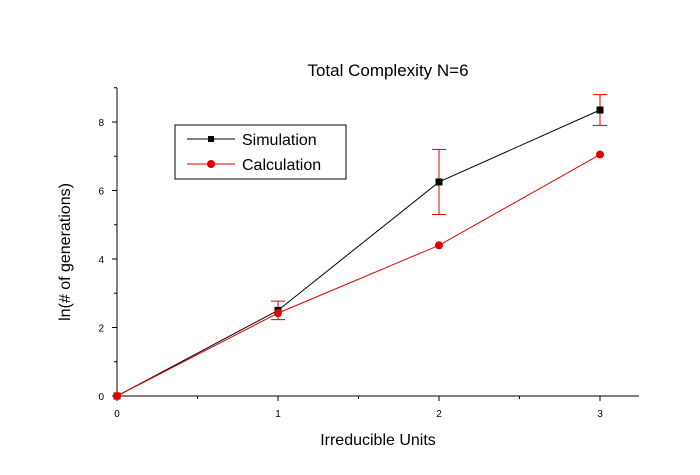 Image resolution: width=700 pixels, height=475 pixels. I want to click on y-tick-label: 8, so click(101, 123).